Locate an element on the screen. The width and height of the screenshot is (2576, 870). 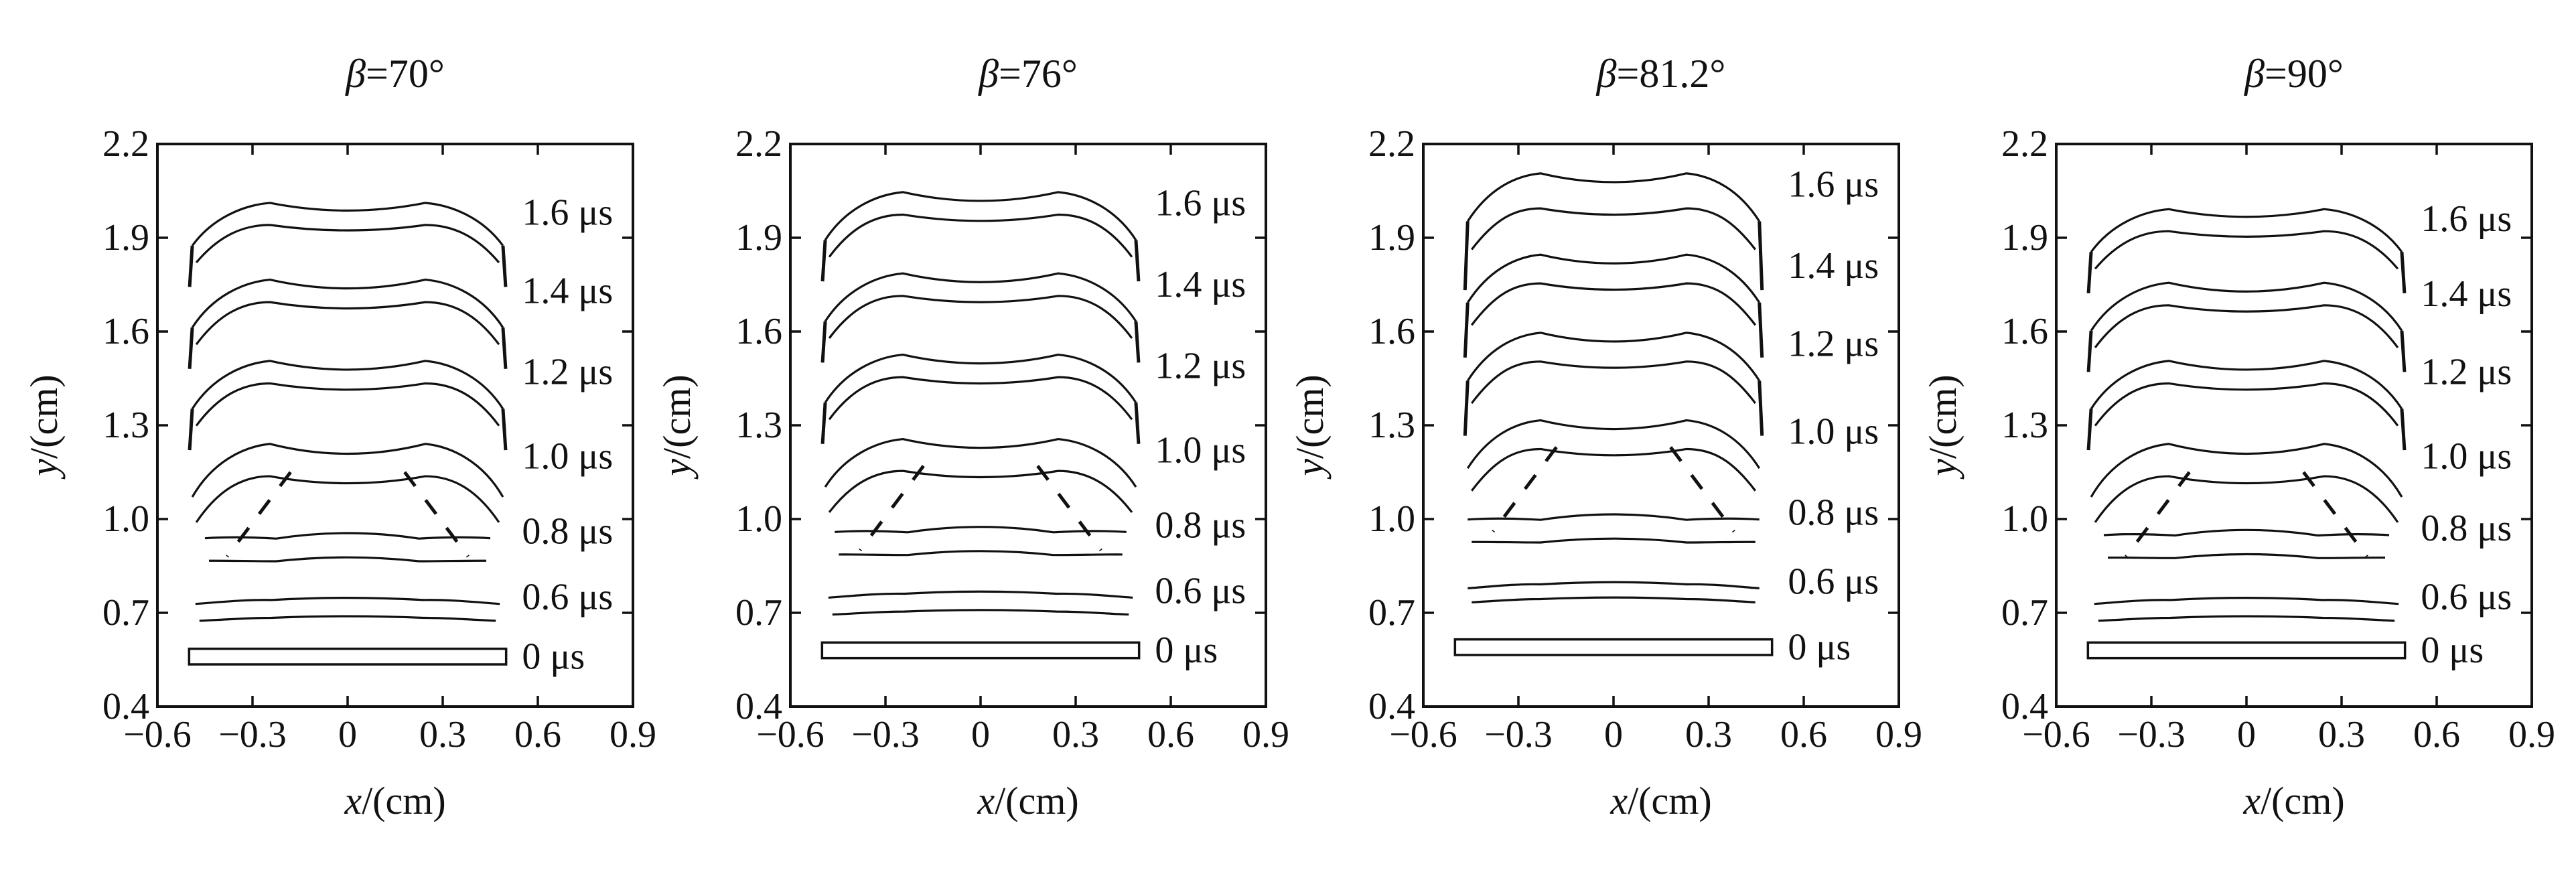
panel-title: β=70° is located at coordinates (395, 74).